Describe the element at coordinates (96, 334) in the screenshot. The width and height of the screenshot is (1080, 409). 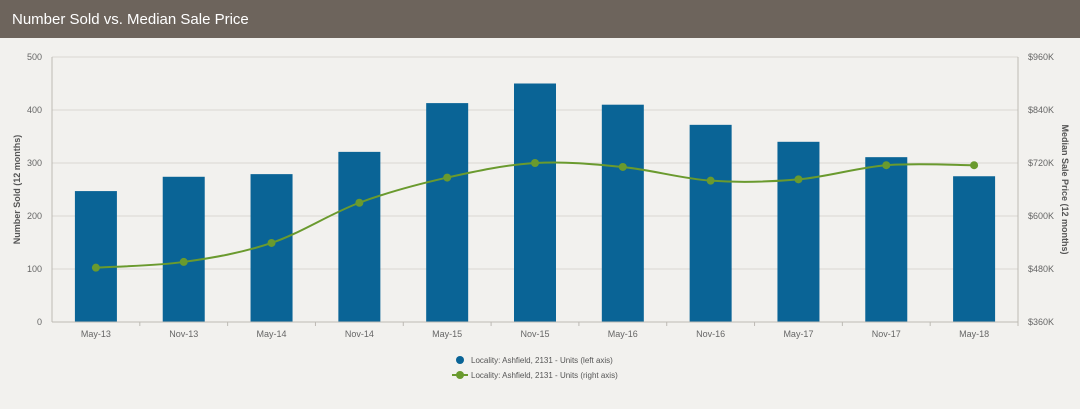
I see `x-tick-label: May-13` at that location.